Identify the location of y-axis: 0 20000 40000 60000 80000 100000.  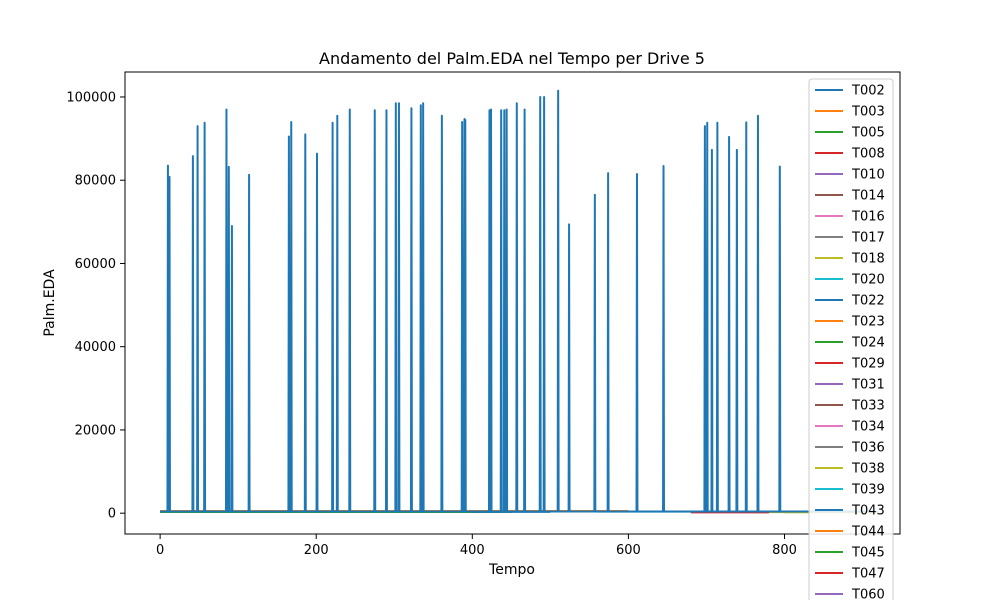
(95, 306).